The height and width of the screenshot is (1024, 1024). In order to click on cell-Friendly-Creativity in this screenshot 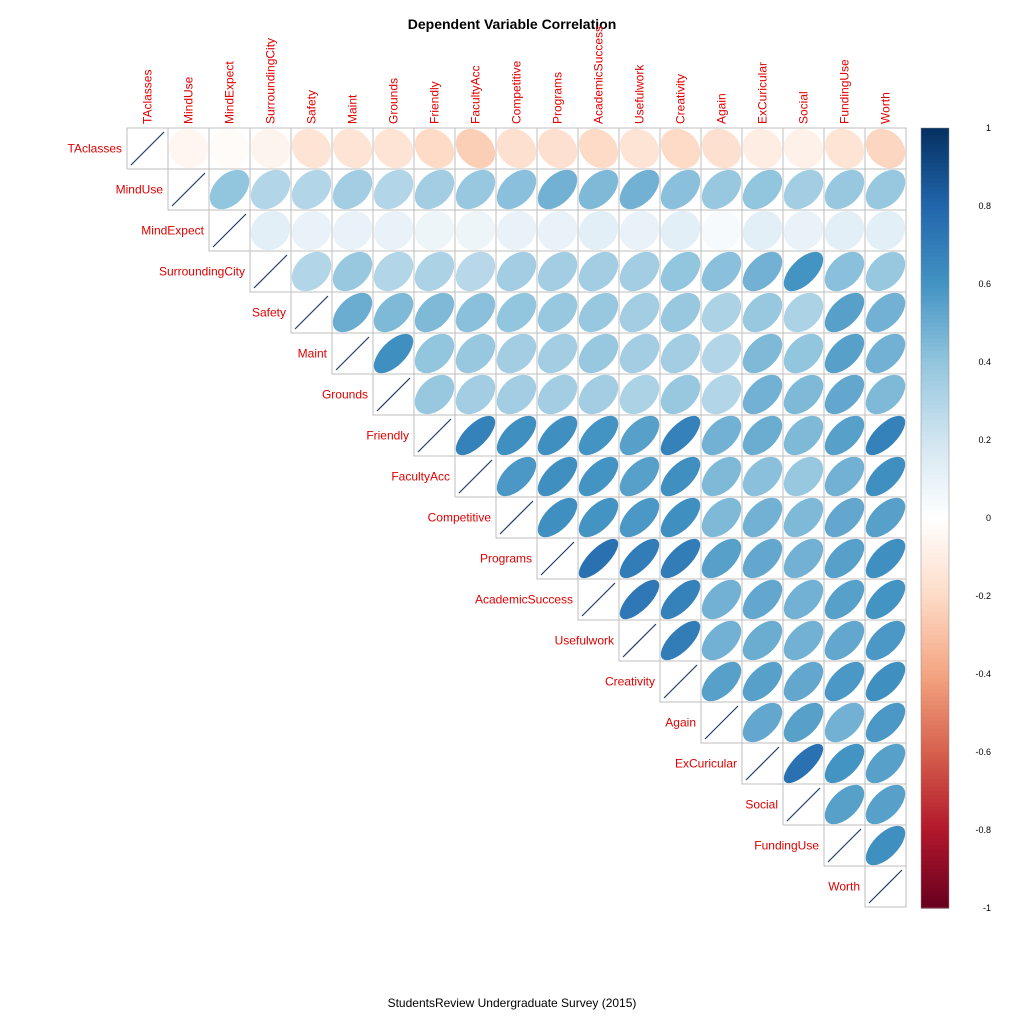, I will do `click(680, 435)`.